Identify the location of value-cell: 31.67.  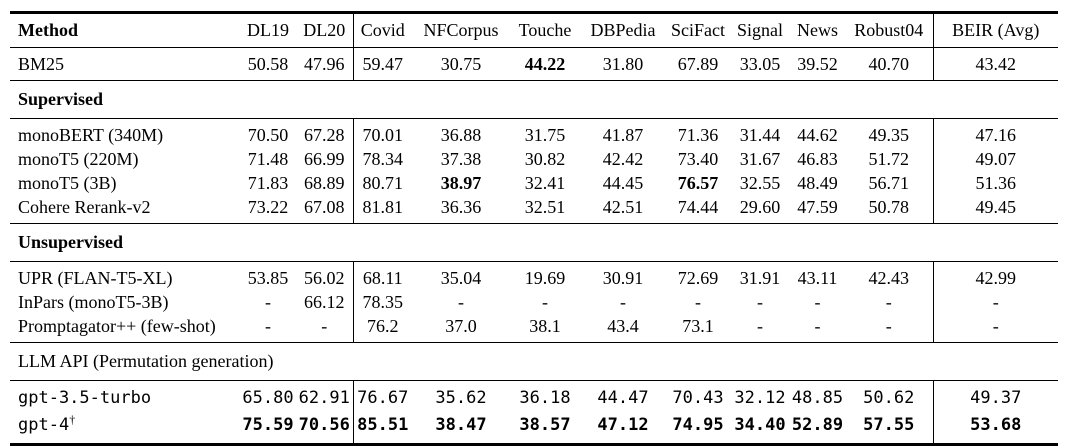
(760, 159).